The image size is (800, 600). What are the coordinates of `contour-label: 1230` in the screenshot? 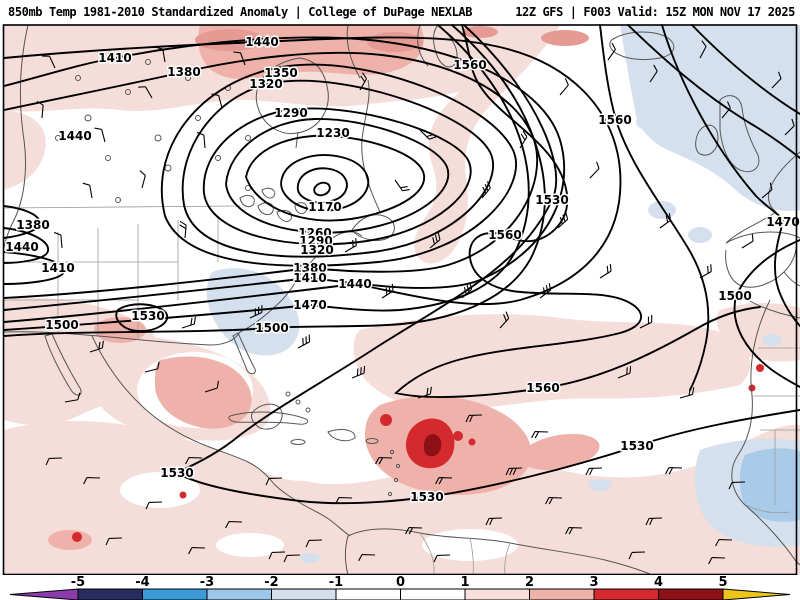 It's located at (332, 133).